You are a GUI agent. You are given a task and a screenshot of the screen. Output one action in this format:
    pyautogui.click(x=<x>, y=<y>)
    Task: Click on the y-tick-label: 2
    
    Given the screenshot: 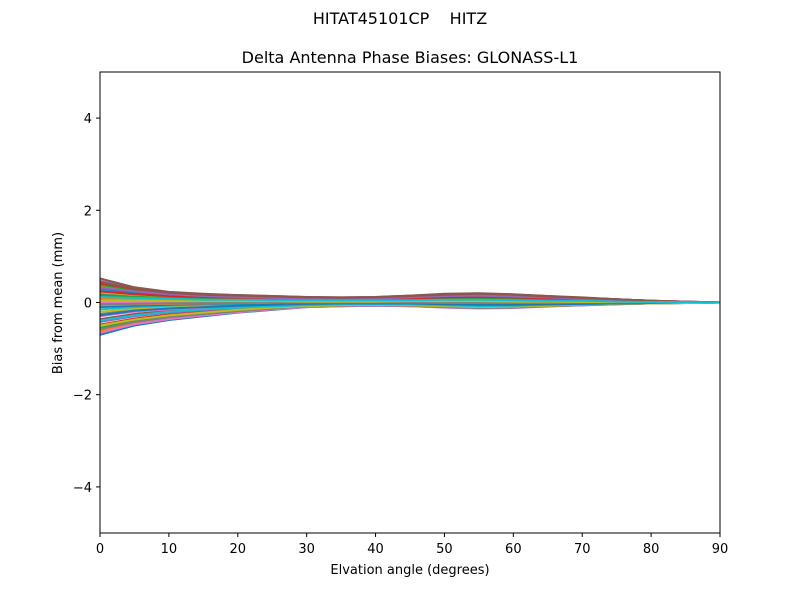 What is the action you would take?
    pyautogui.click(x=88, y=211)
    